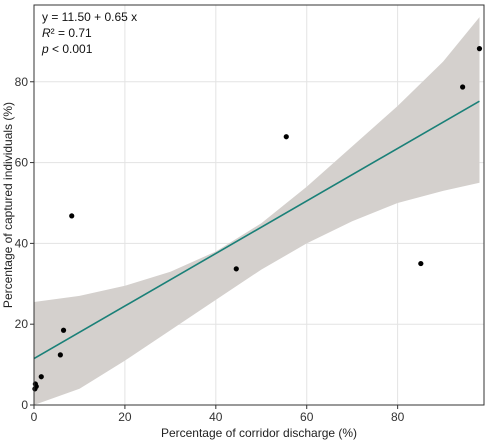 The height and width of the screenshot is (441, 498). What do you see at coordinates (125, 417) in the screenshot?
I see `x-tick-label: 20` at bounding box center [125, 417].